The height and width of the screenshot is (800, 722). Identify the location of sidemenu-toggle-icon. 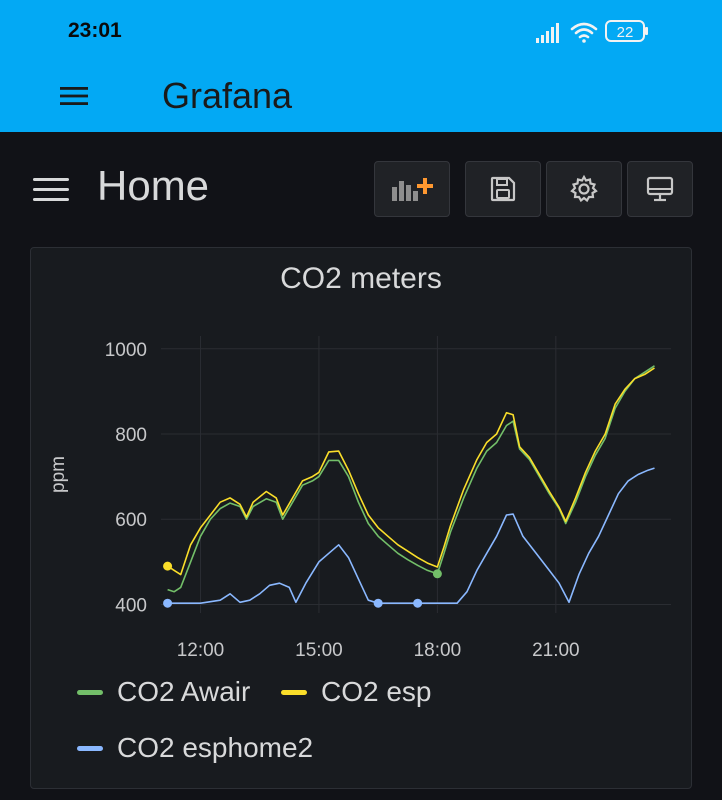
(51, 190).